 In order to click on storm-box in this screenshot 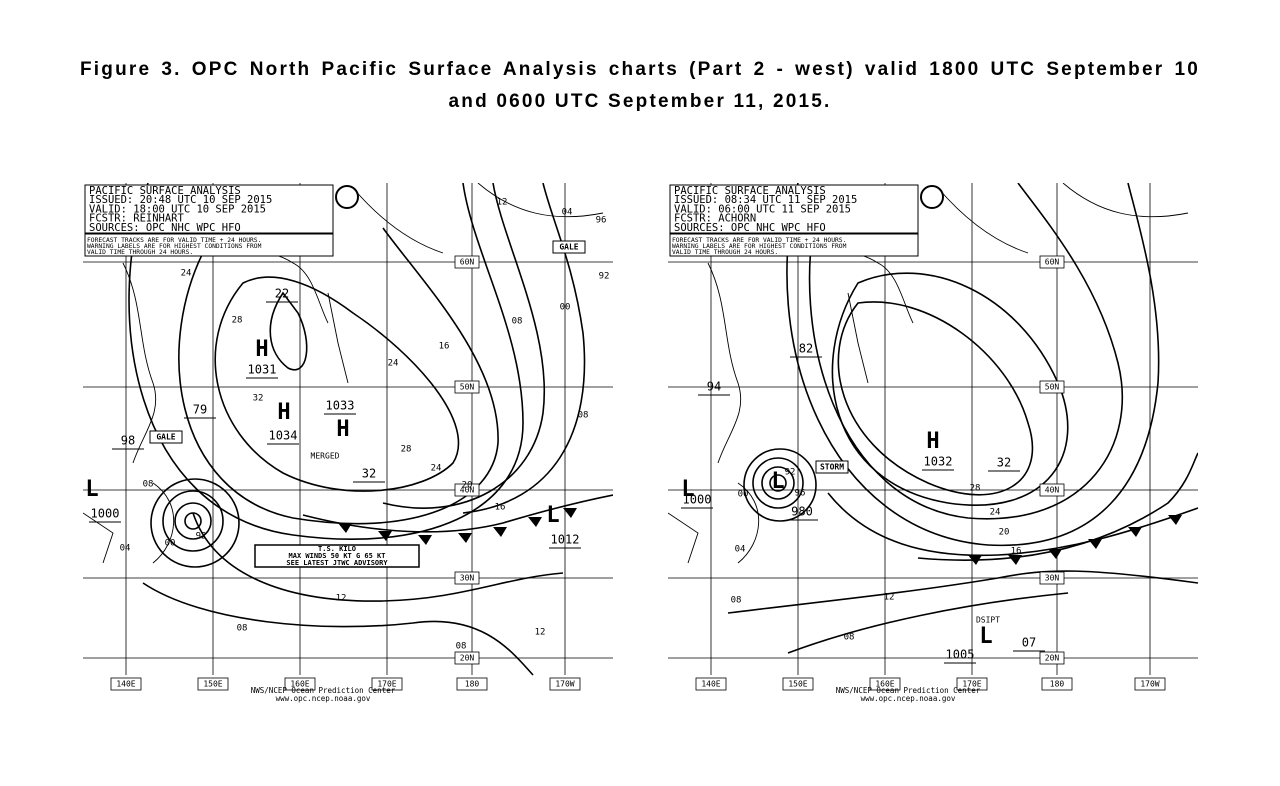, I will do `click(337, 556)`.